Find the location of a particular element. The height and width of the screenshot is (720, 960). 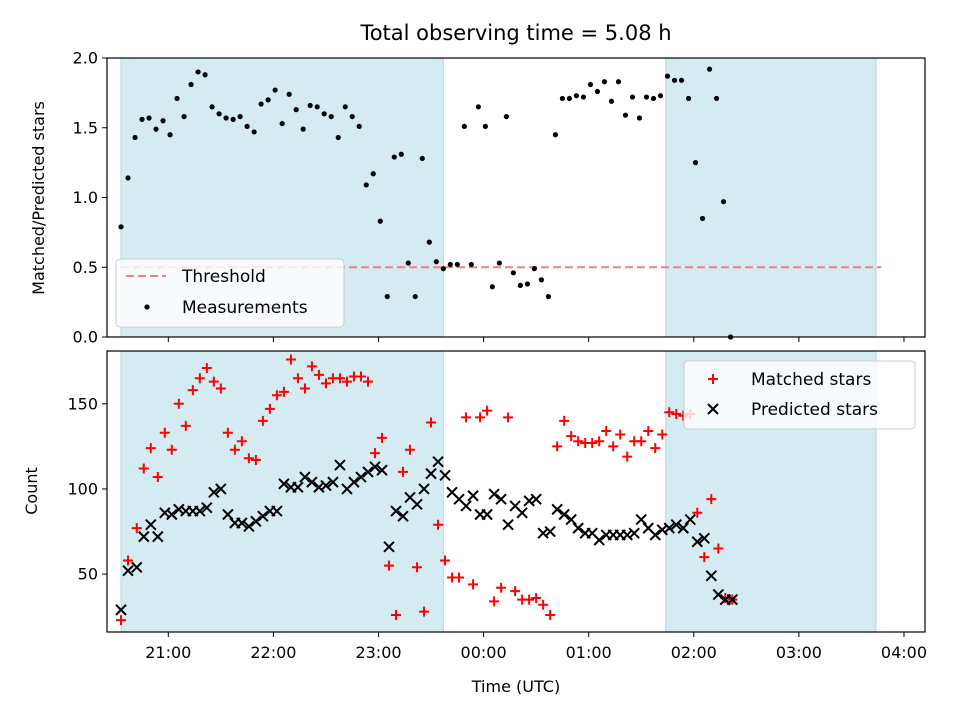

count-legend: Matched stars Predicted stars is located at coordinates (799, 395).